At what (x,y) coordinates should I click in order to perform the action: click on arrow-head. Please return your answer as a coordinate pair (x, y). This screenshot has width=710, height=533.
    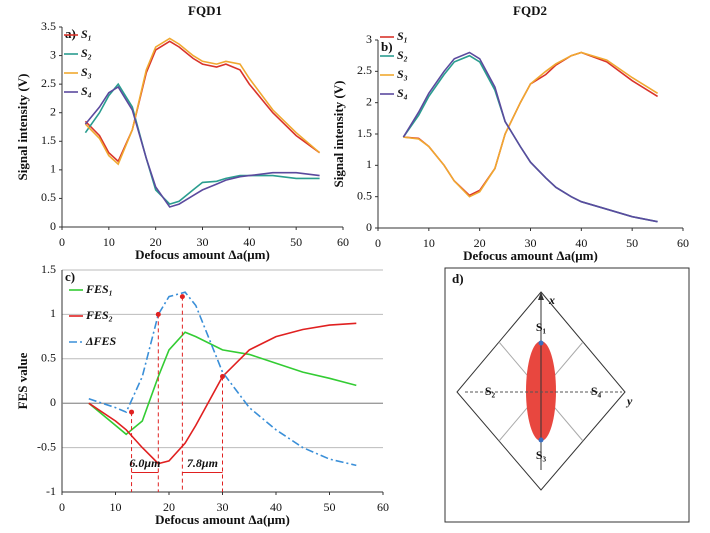
    Looking at the image, I should click on (541, 296).